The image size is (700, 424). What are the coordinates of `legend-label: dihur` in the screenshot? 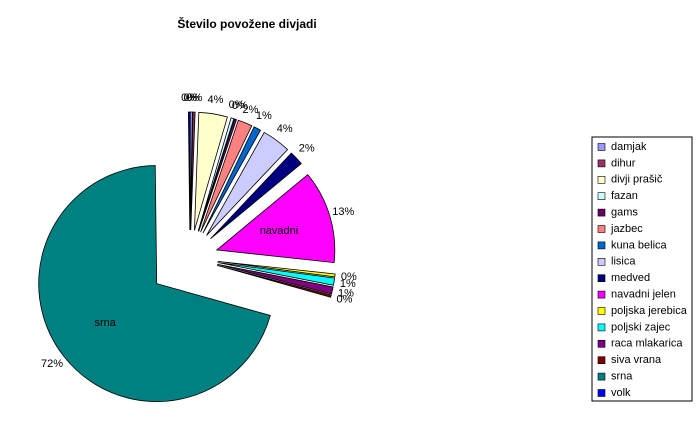 It's located at (623, 163).